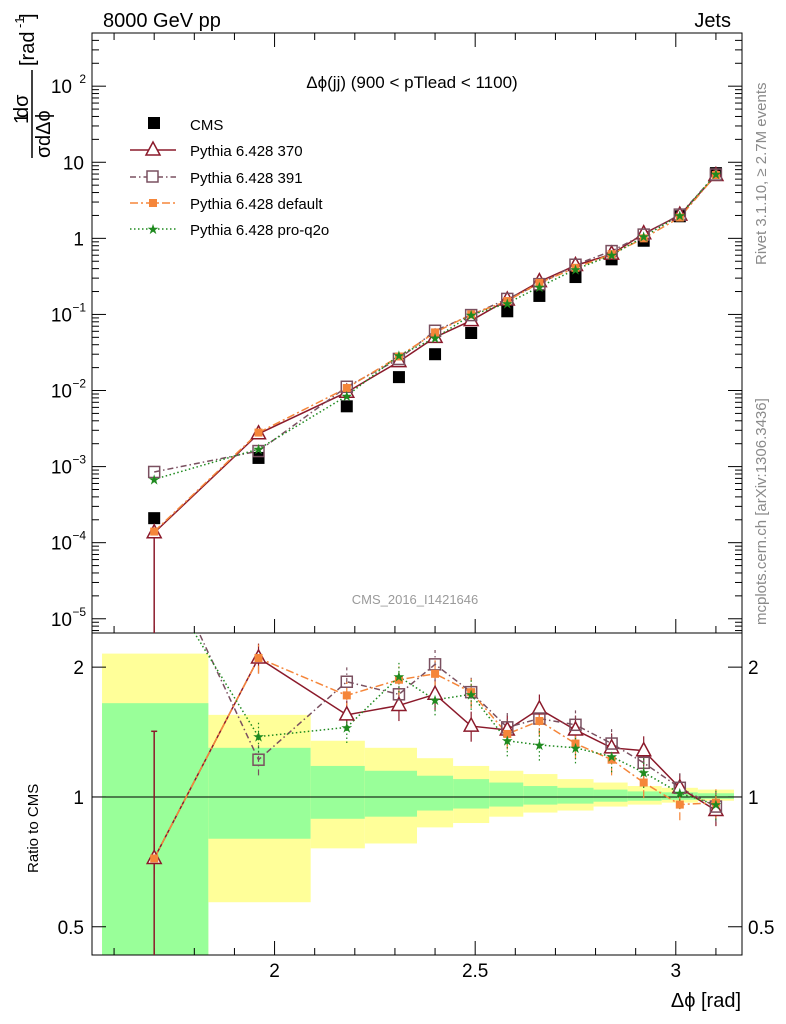 The width and height of the screenshot is (786, 1024). What do you see at coordinates (435, 338) in the screenshot?
I see `point-top-4-4: ★` at bounding box center [435, 338].